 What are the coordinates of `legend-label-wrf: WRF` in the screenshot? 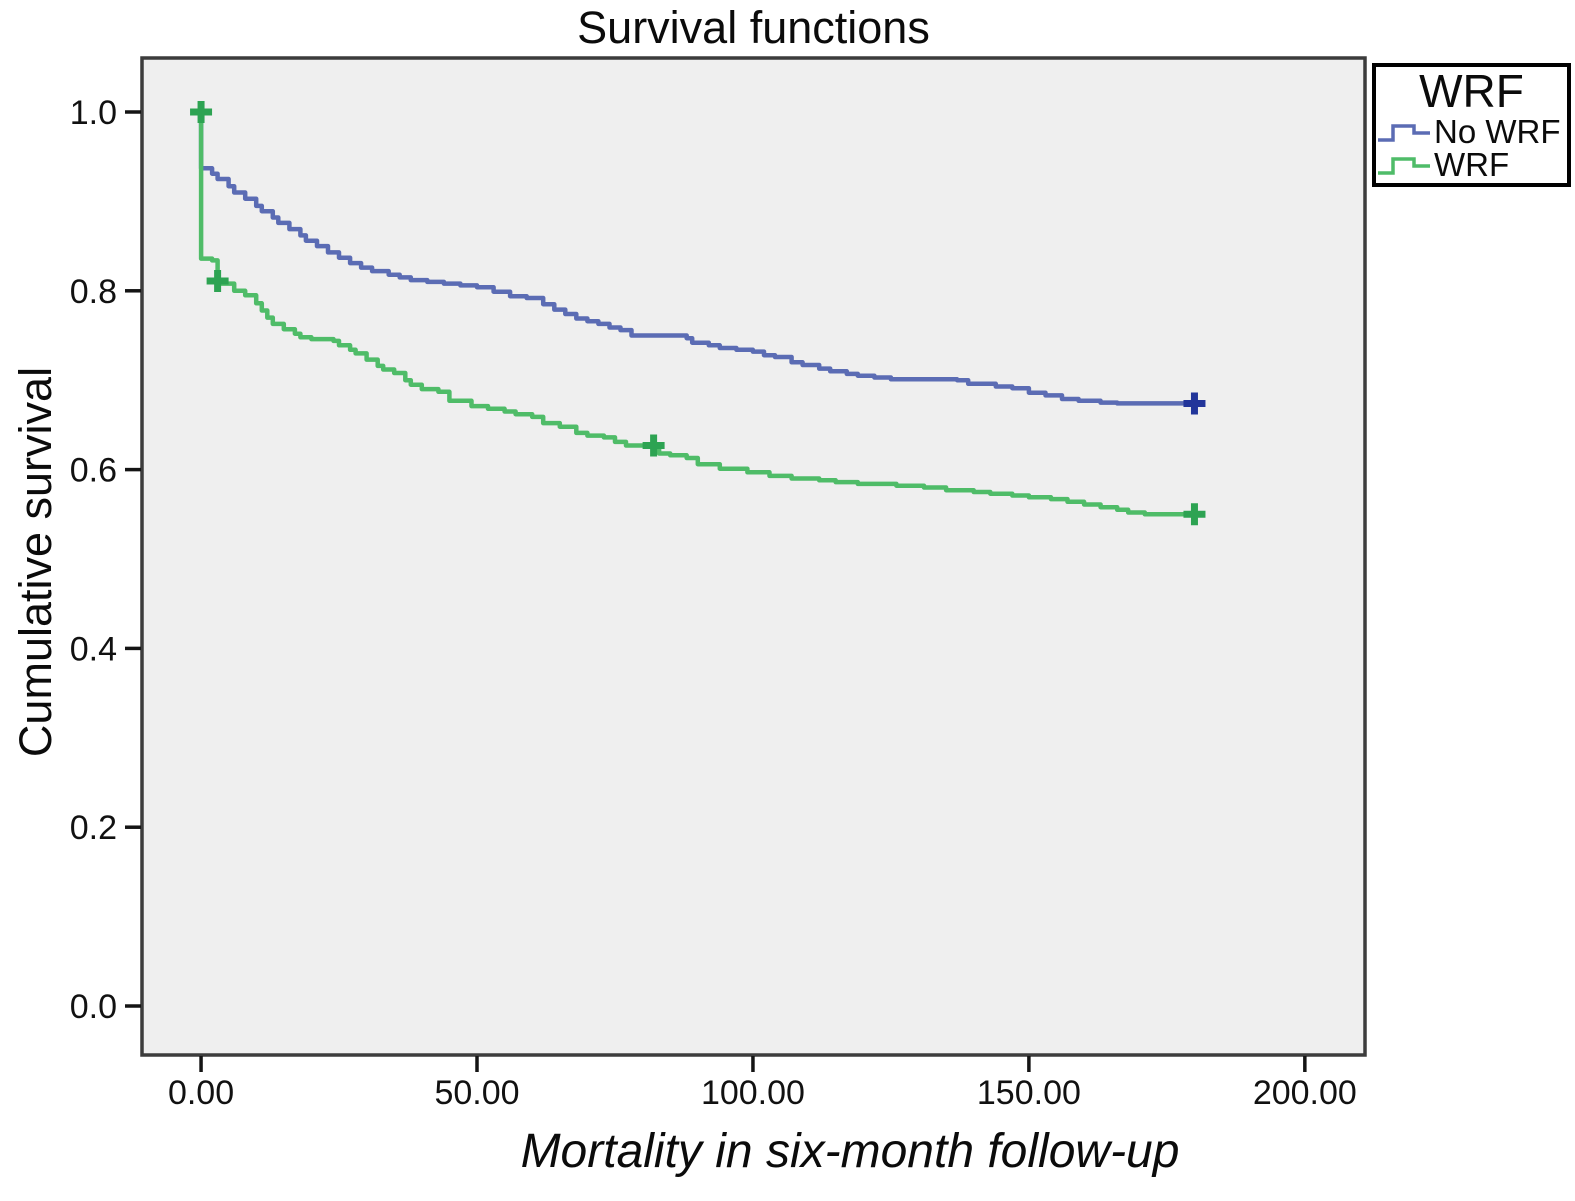 It's located at (1472, 164).